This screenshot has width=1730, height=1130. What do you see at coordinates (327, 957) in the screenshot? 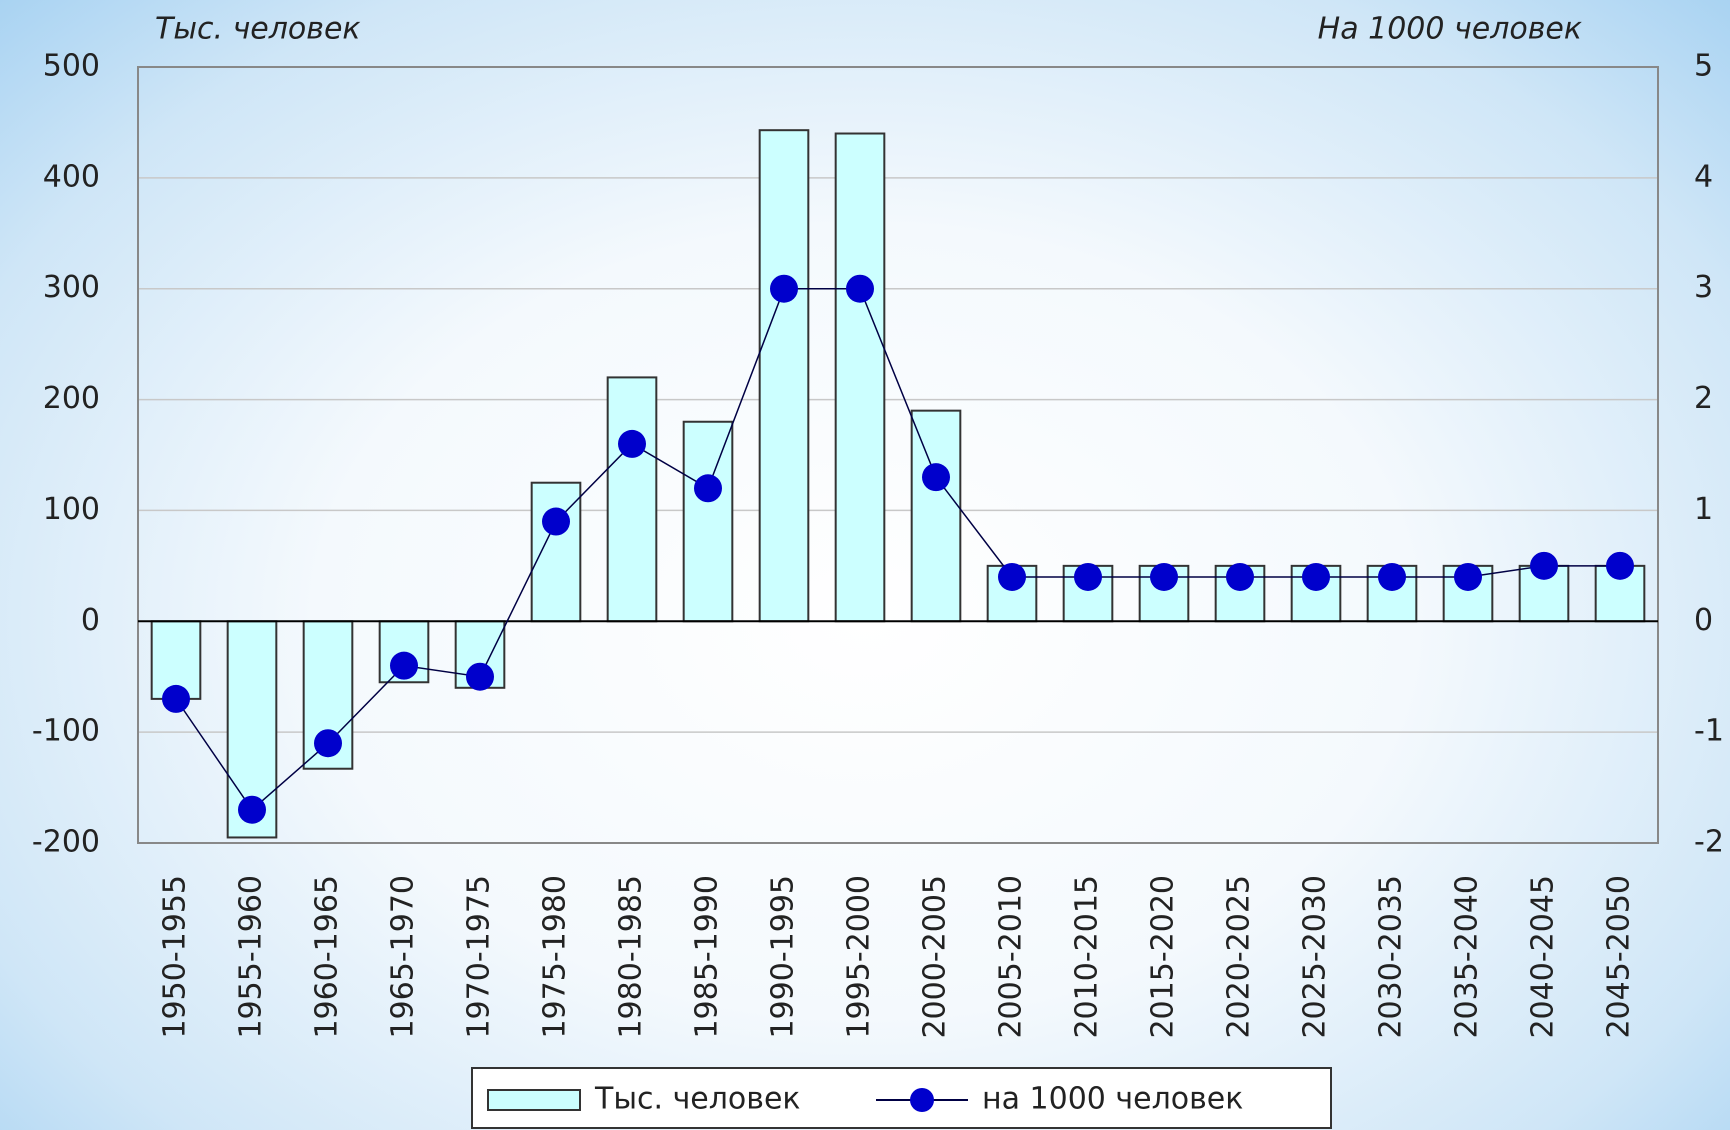
I see `x-tick-label: 1960-1965` at bounding box center [327, 957].